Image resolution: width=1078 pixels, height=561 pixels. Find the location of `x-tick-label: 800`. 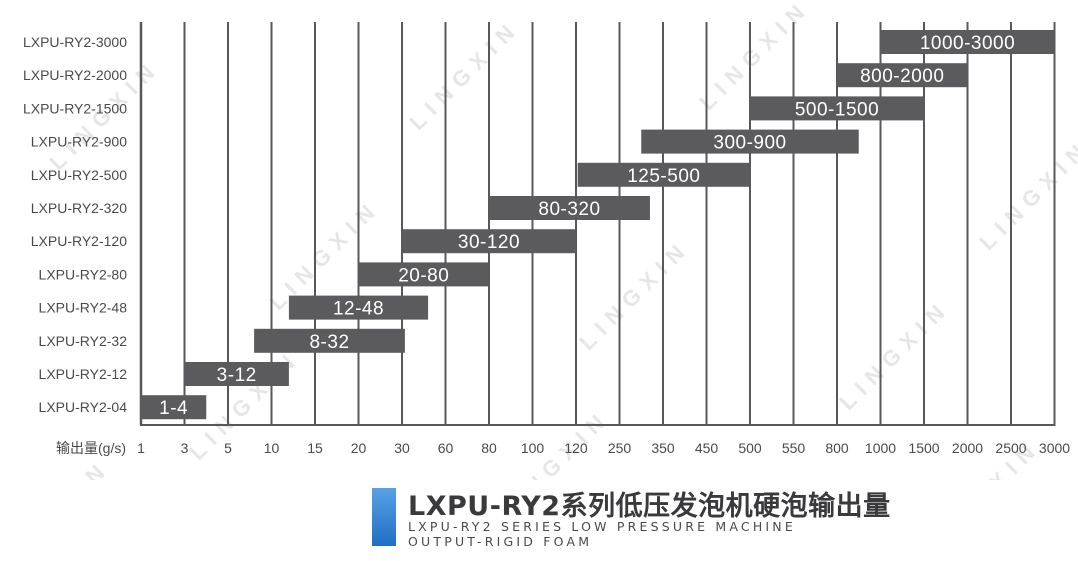

x-tick-label: 800 is located at coordinates (837, 448).